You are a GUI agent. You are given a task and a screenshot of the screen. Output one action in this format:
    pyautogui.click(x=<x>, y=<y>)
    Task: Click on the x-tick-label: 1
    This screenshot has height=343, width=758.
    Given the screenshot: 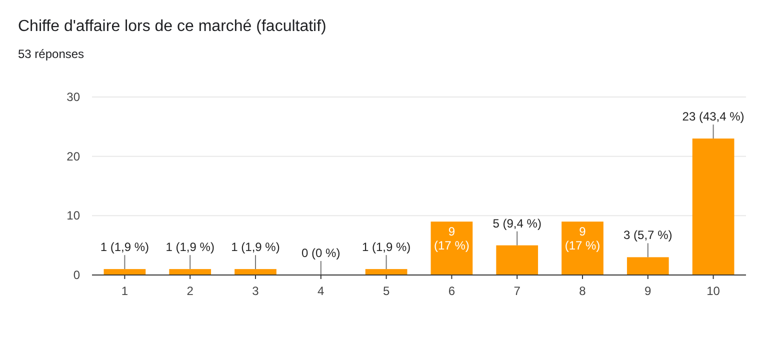 What is the action you would take?
    pyautogui.click(x=124, y=291)
    